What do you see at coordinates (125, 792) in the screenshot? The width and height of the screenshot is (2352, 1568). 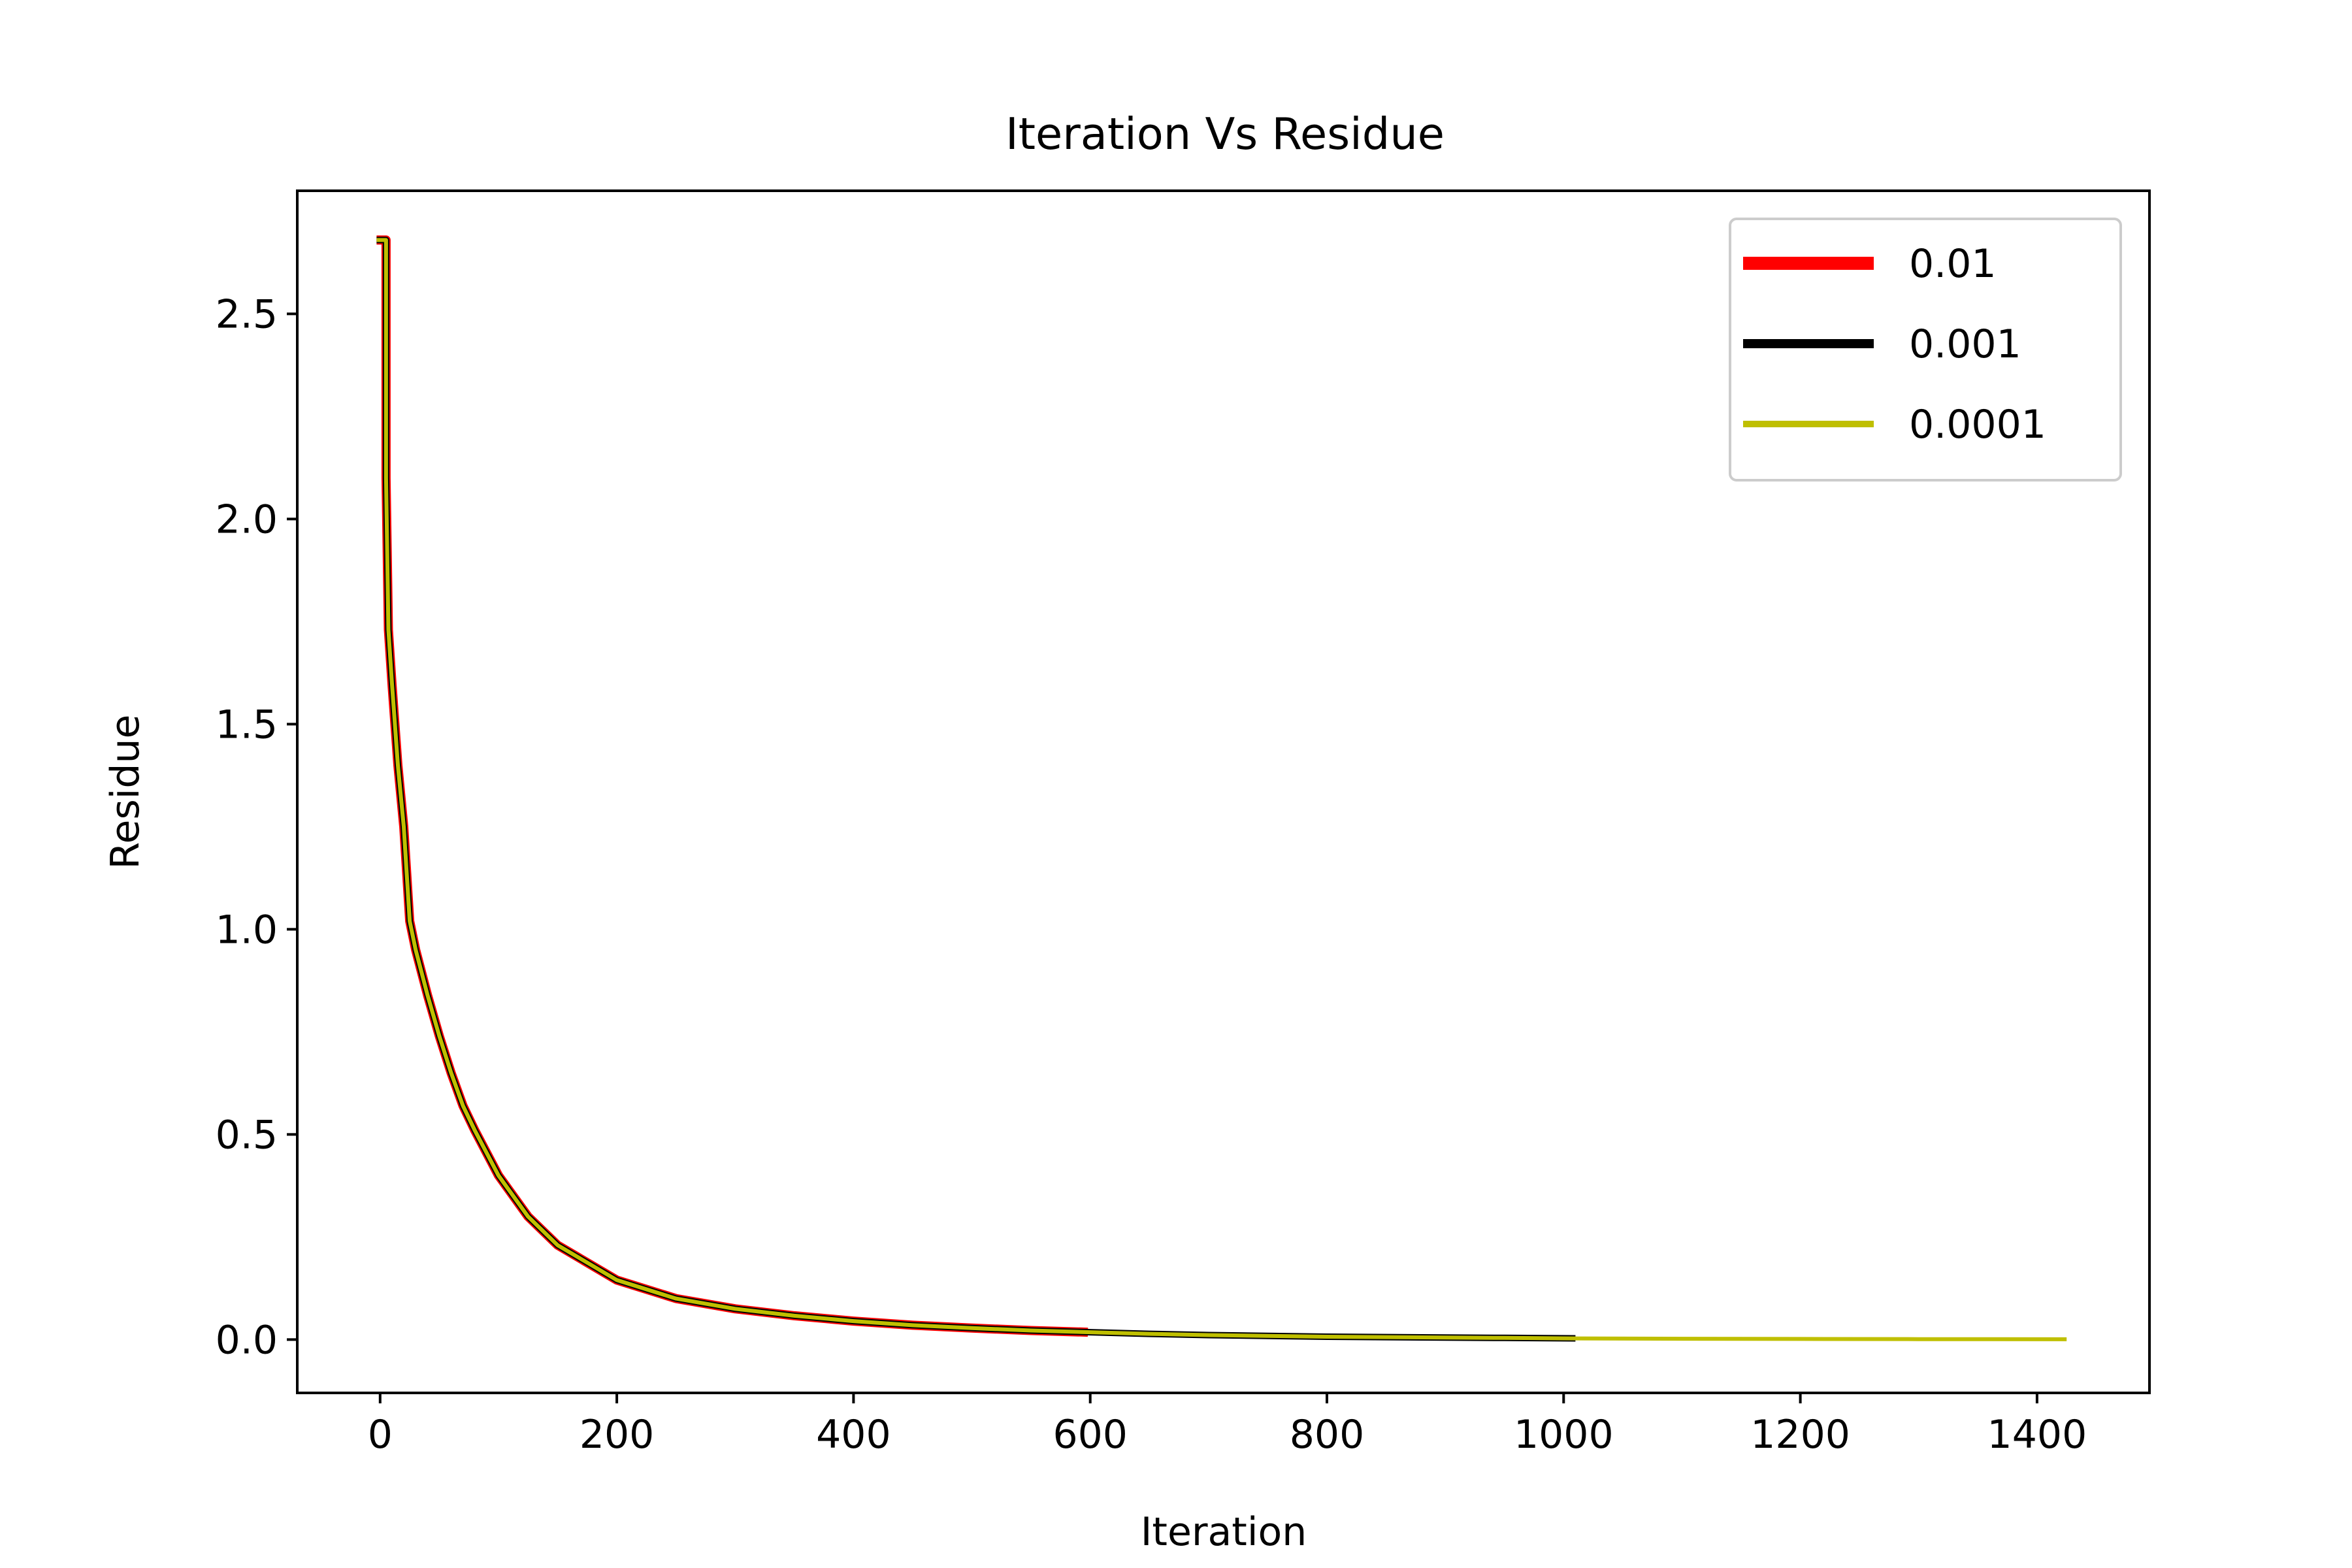 I see `y-axis-label: Residue` at bounding box center [125, 792].